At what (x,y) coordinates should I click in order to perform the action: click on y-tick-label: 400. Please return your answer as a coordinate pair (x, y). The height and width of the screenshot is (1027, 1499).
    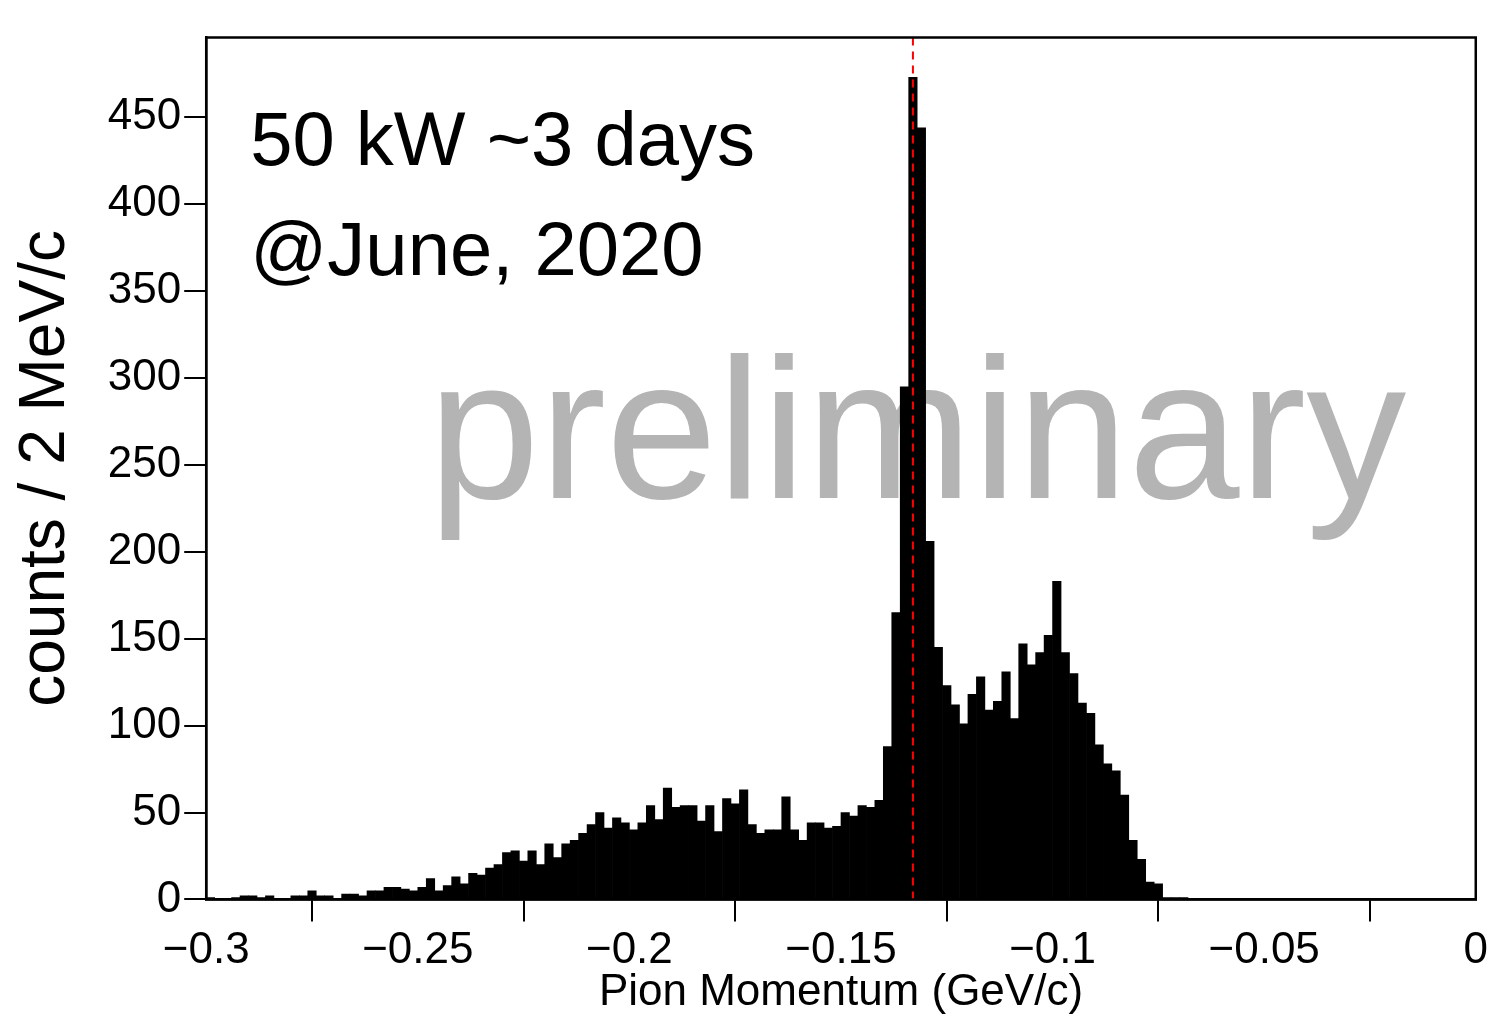
    Looking at the image, I should click on (144, 201).